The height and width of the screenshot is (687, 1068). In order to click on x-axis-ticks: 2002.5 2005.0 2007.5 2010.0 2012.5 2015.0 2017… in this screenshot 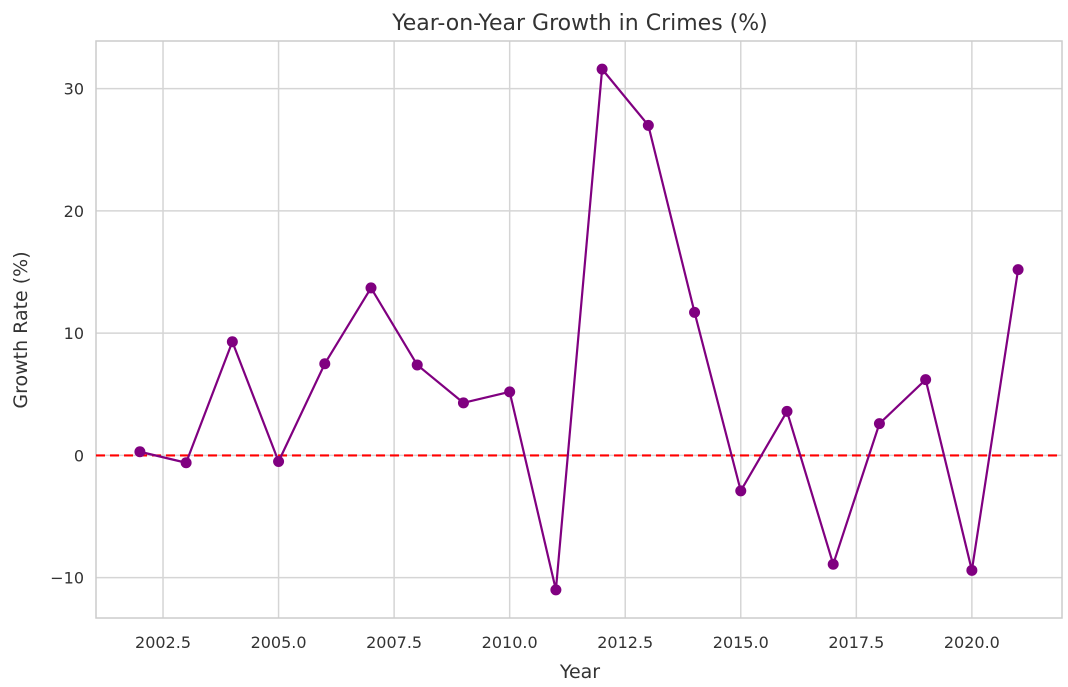, I will do `click(567, 642)`.